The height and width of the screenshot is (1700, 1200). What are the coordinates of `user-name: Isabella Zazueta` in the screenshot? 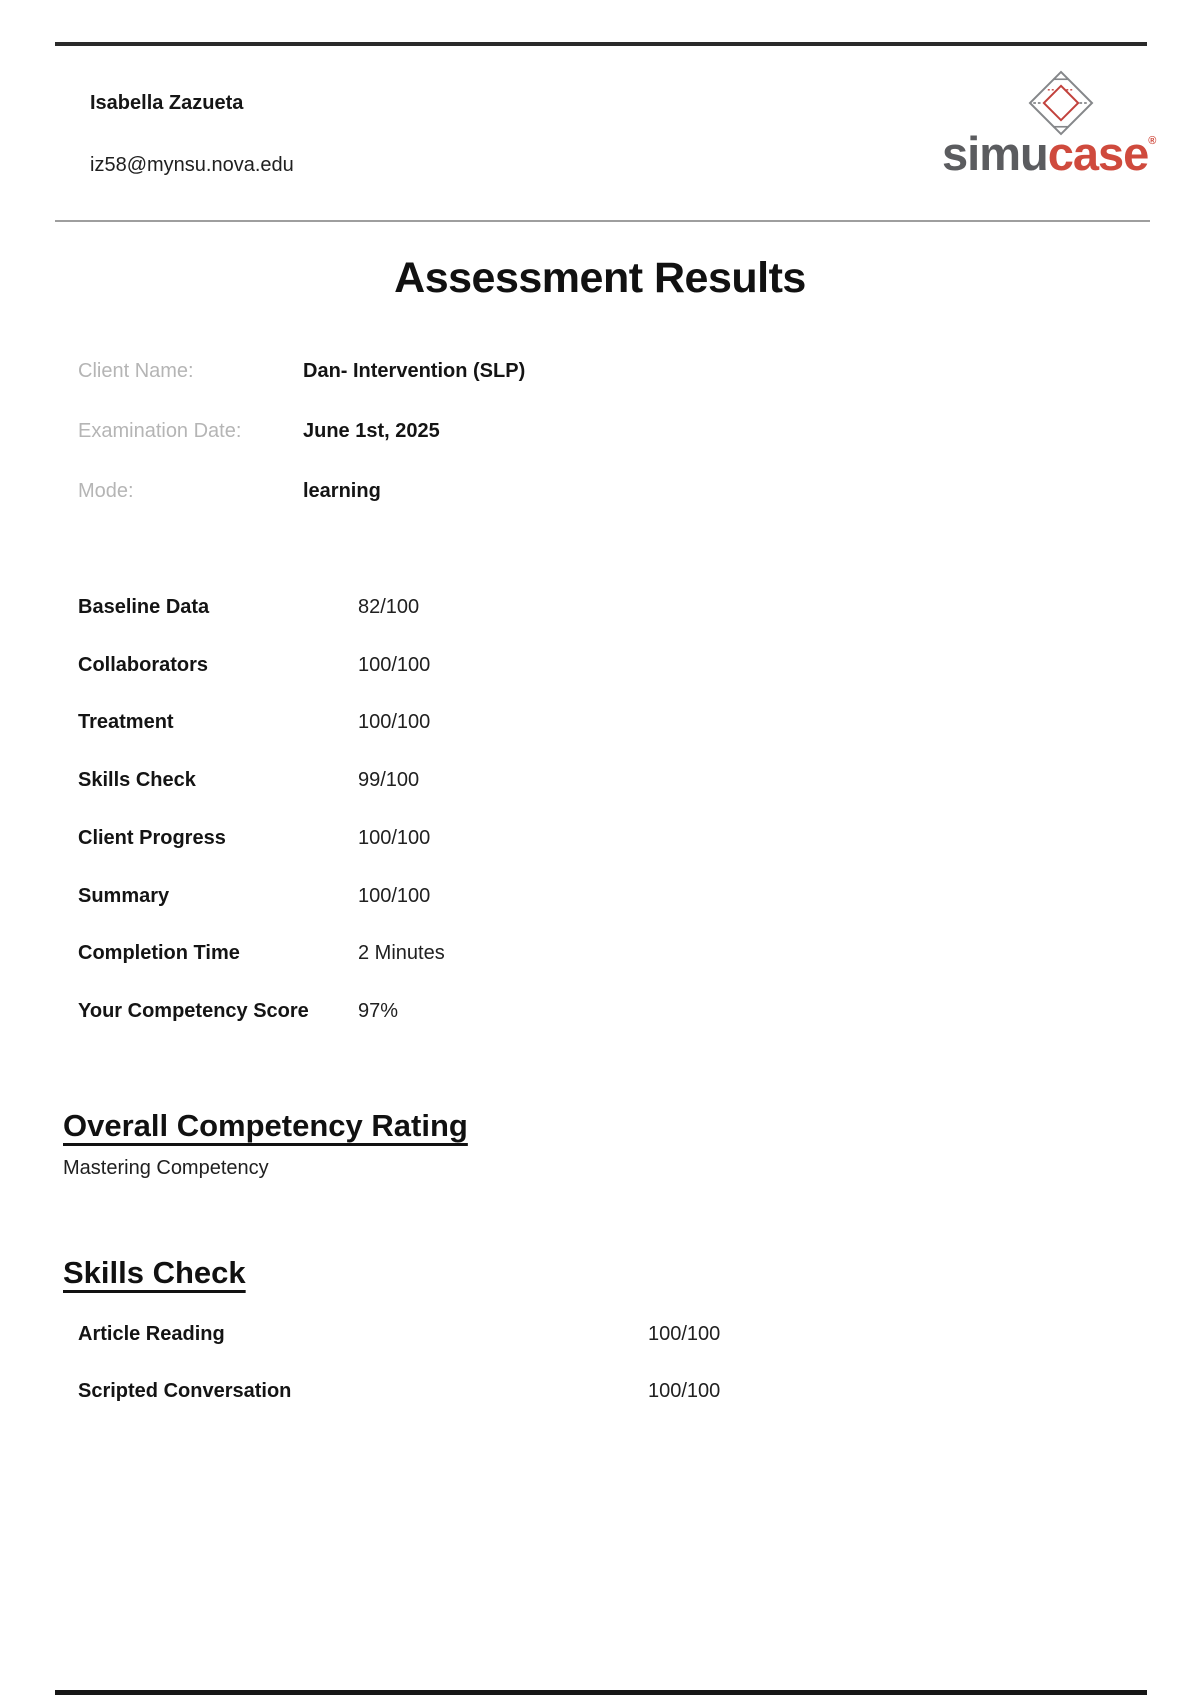 It's located at (167, 103).